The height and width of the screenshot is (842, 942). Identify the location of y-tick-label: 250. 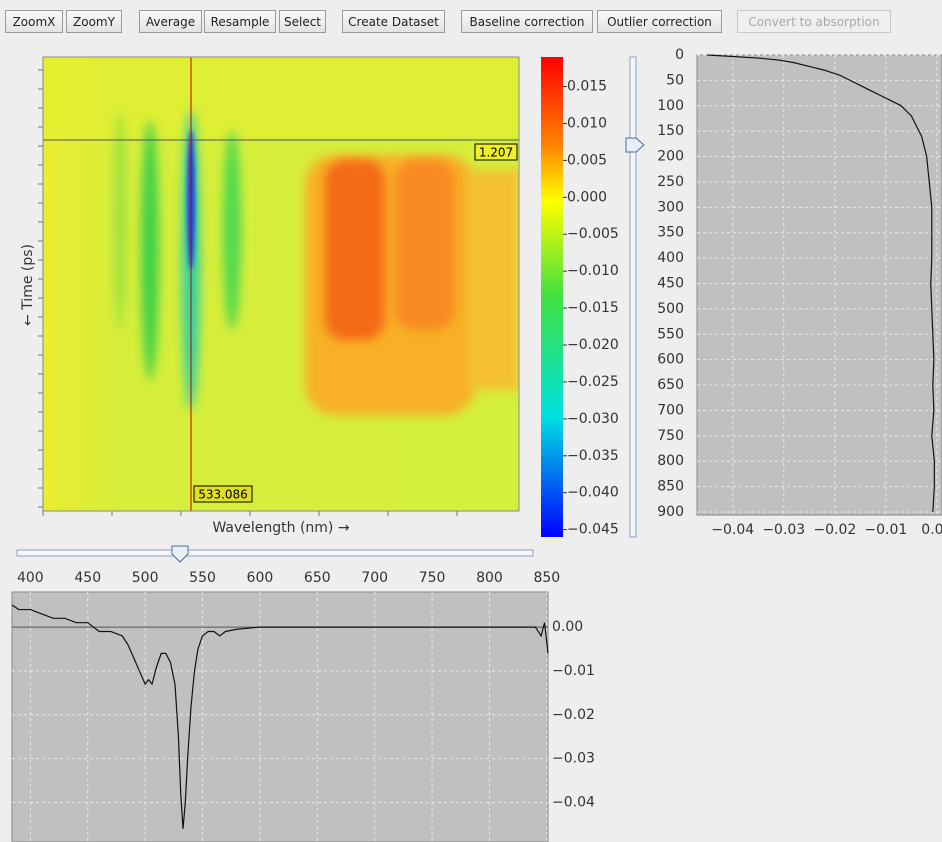
(670, 182).